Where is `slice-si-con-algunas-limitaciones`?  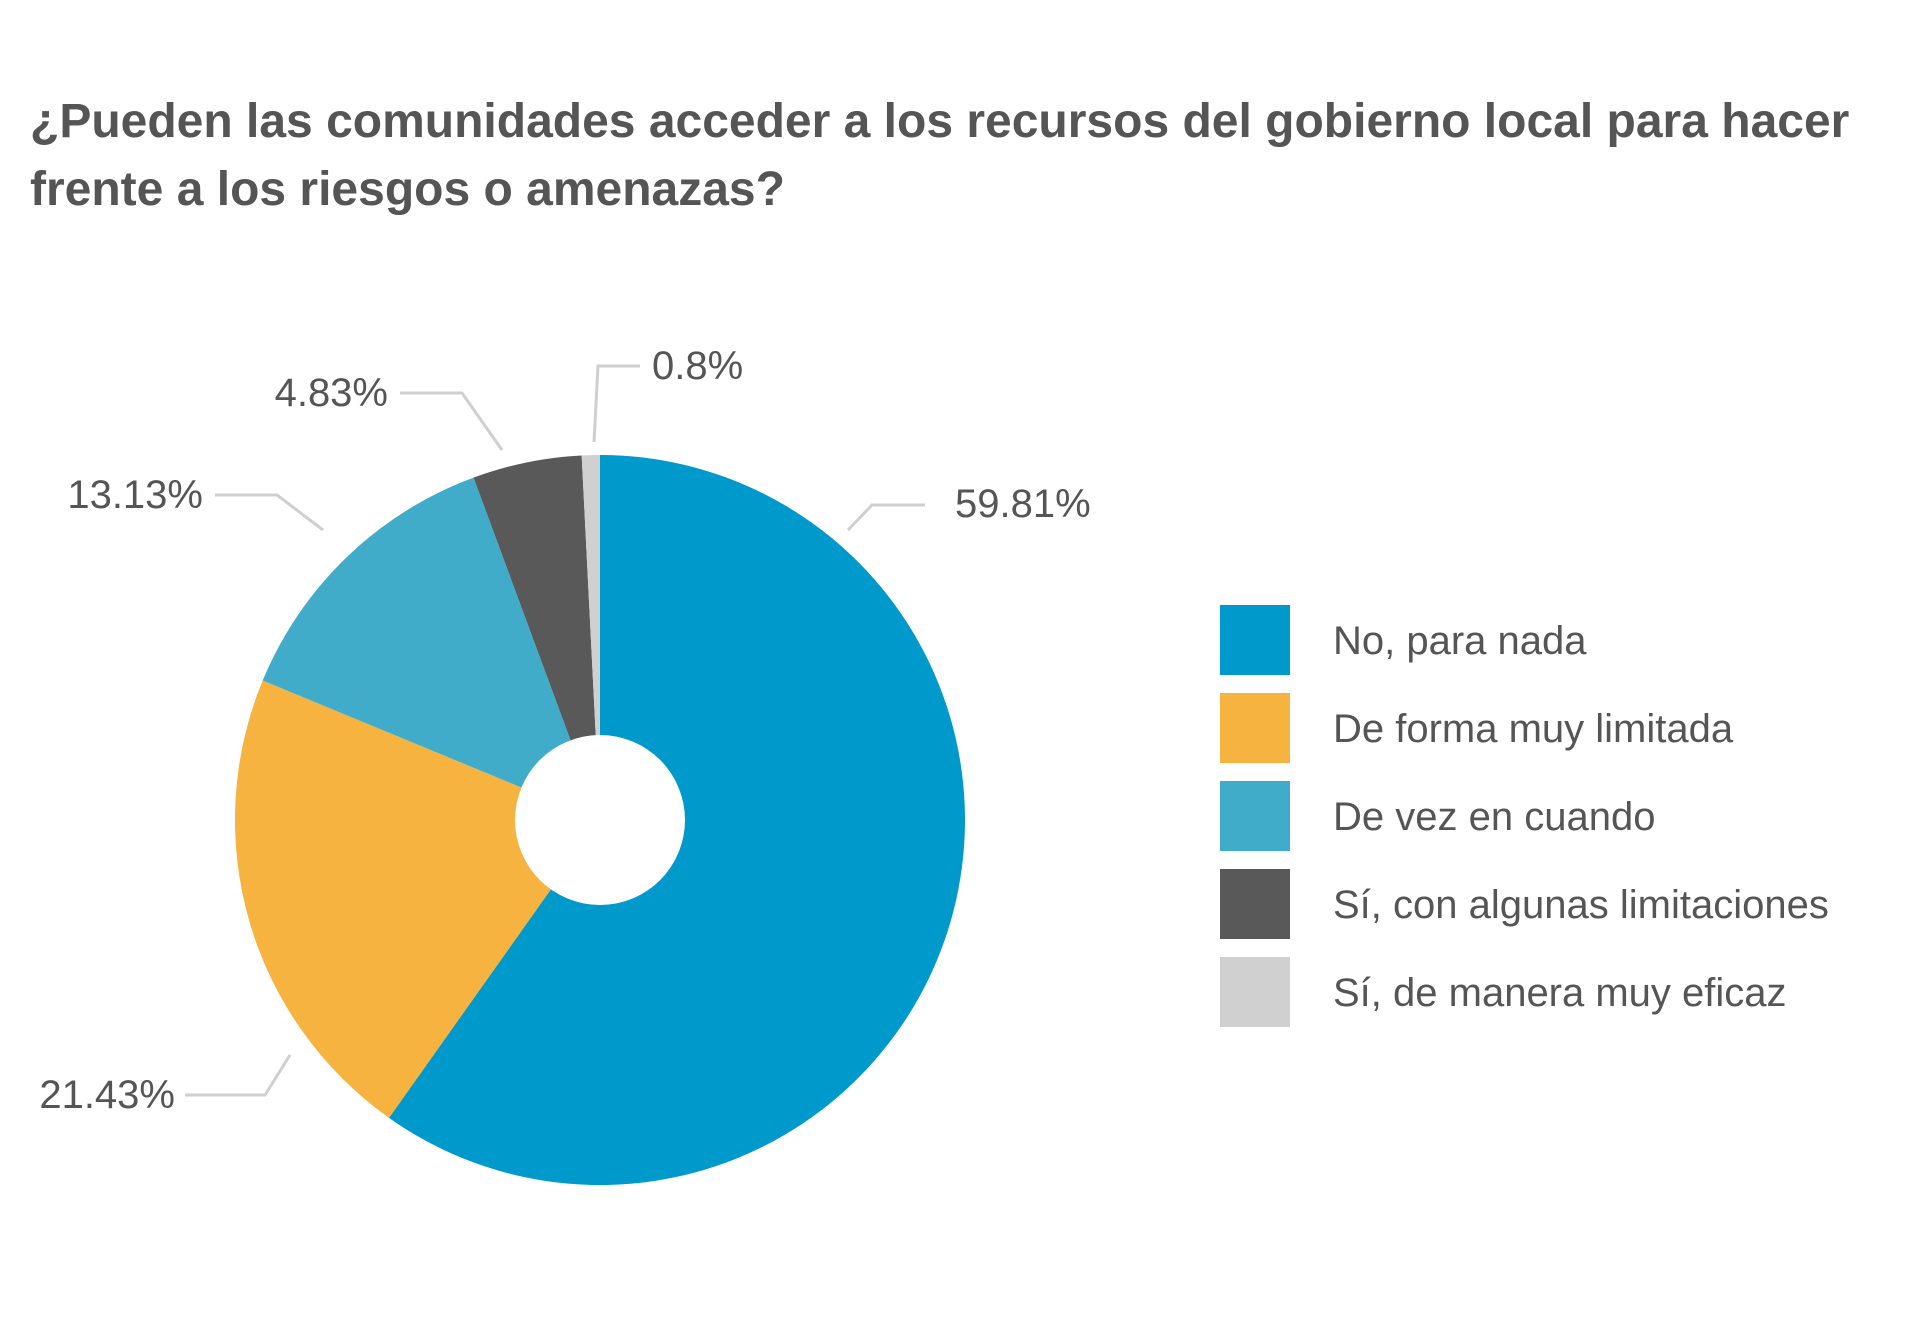 slice-si-con-algunas-limitaciones is located at coordinates (536, 637).